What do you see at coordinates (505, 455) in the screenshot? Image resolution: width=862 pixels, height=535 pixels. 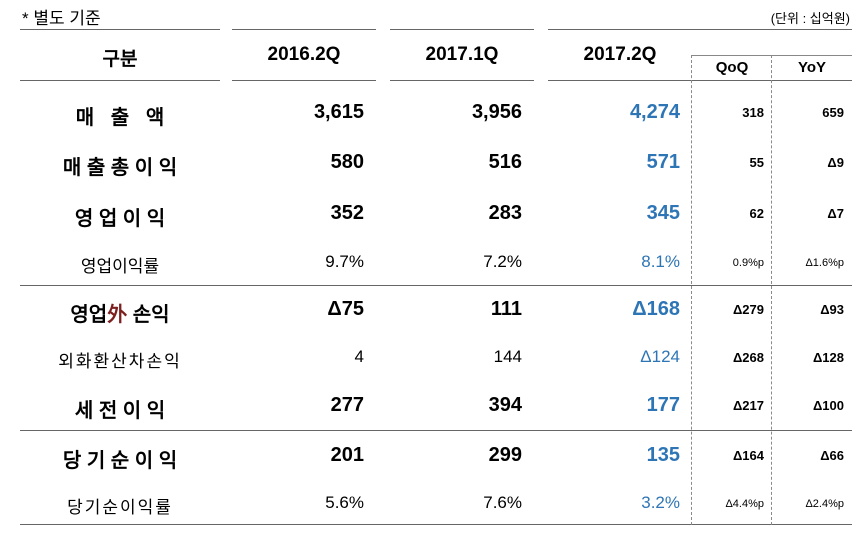 I see `net-income-2017-1q: 299` at bounding box center [505, 455].